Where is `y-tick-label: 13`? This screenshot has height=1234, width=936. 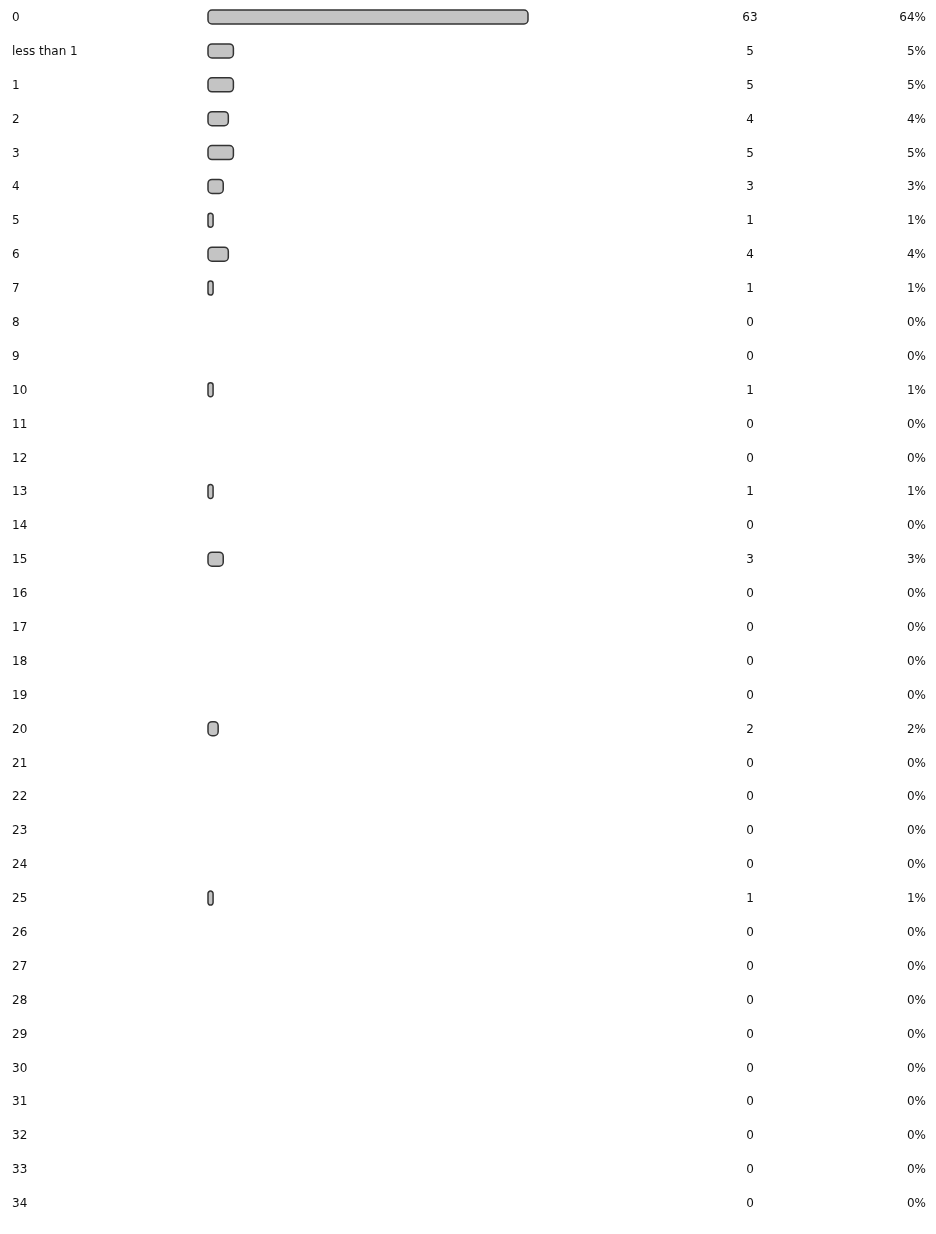
y-tick-label: 13 is located at coordinates (20, 491).